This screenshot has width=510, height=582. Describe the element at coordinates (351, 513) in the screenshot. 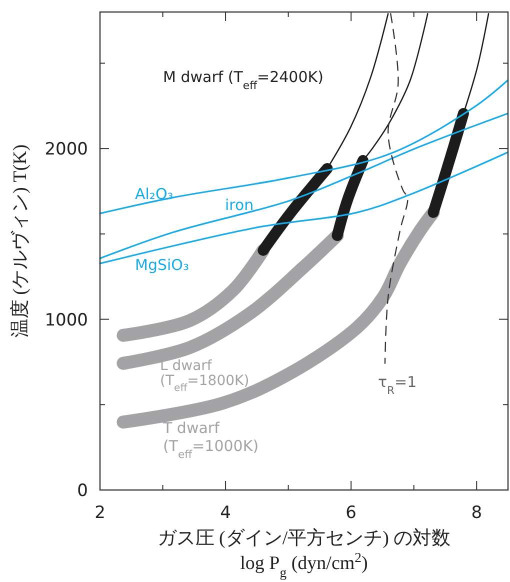

I see `x-tick-label: 6` at that location.